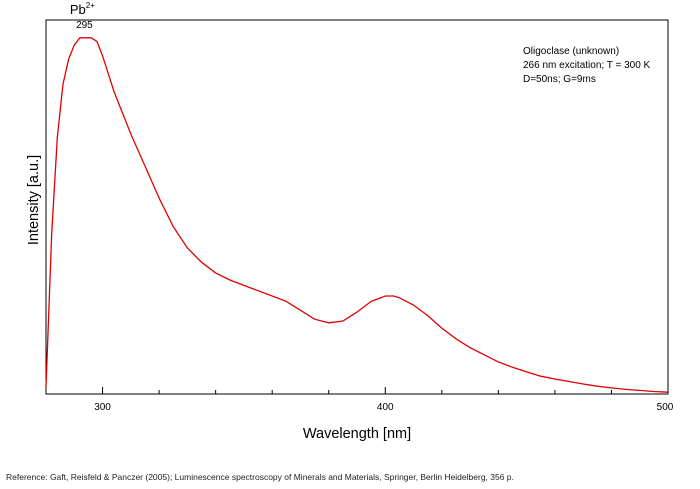 This screenshot has height=489, width=700. What do you see at coordinates (102, 407) in the screenshot?
I see `x-tick-label-300: 300` at bounding box center [102, 407].